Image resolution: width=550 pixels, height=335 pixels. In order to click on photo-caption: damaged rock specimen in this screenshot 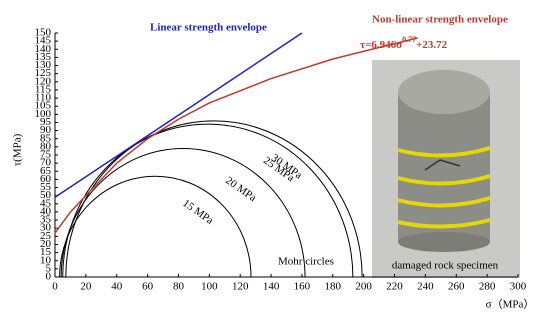, I will do `click(445, 266)`.